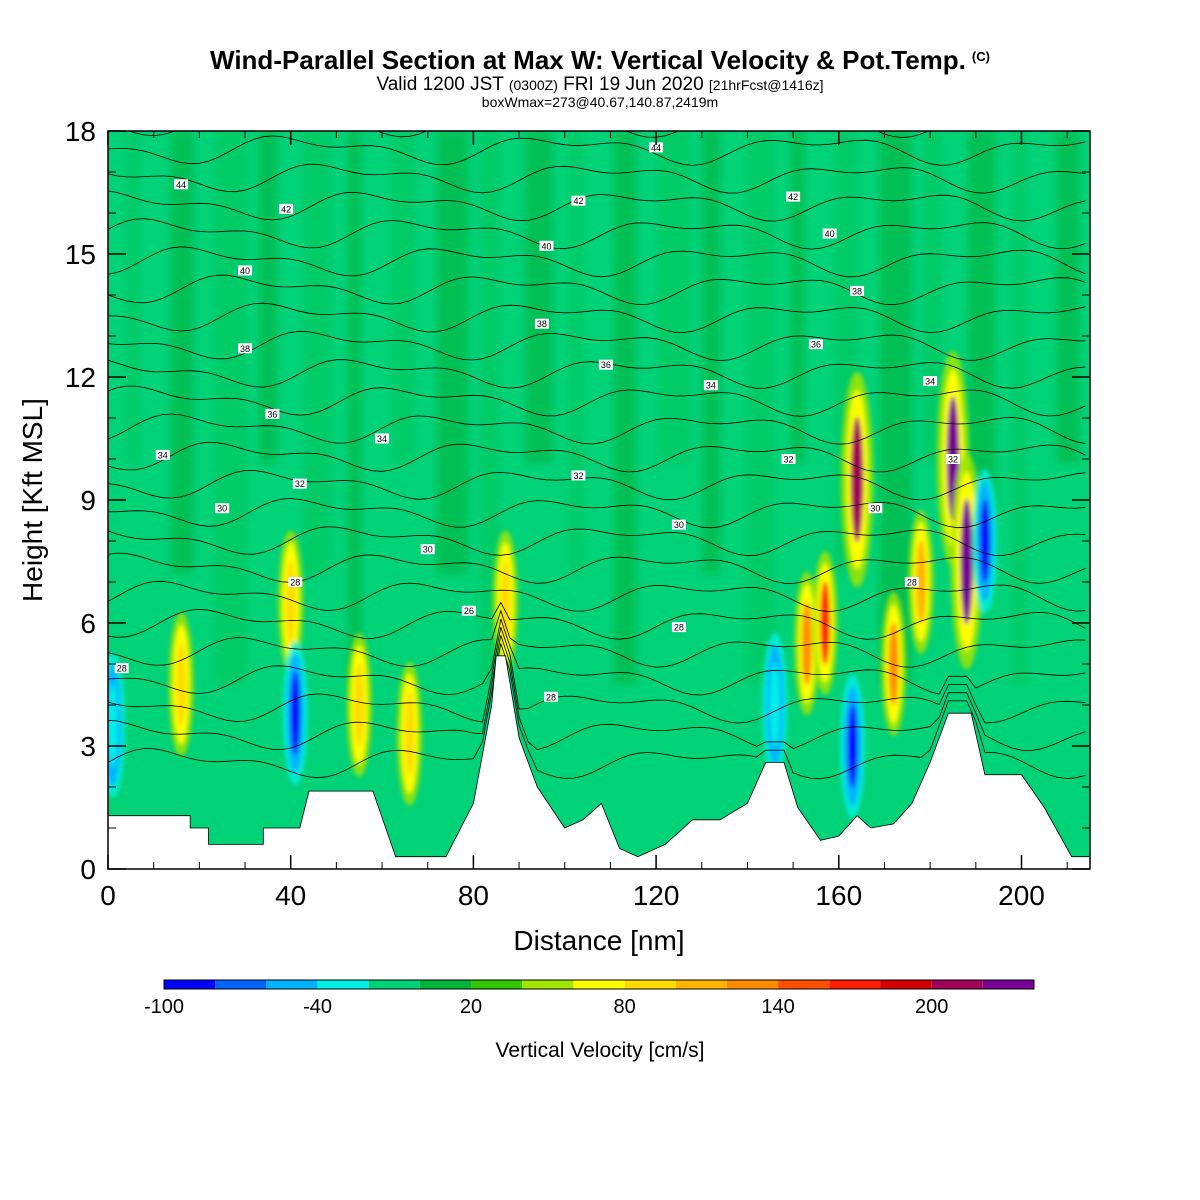 This screenshot has height=1200, width=1200. What do you see at coordinates (88, 500) in the screenshot?
I see `y-tick-label: 9` at bounding box center [88, 500].